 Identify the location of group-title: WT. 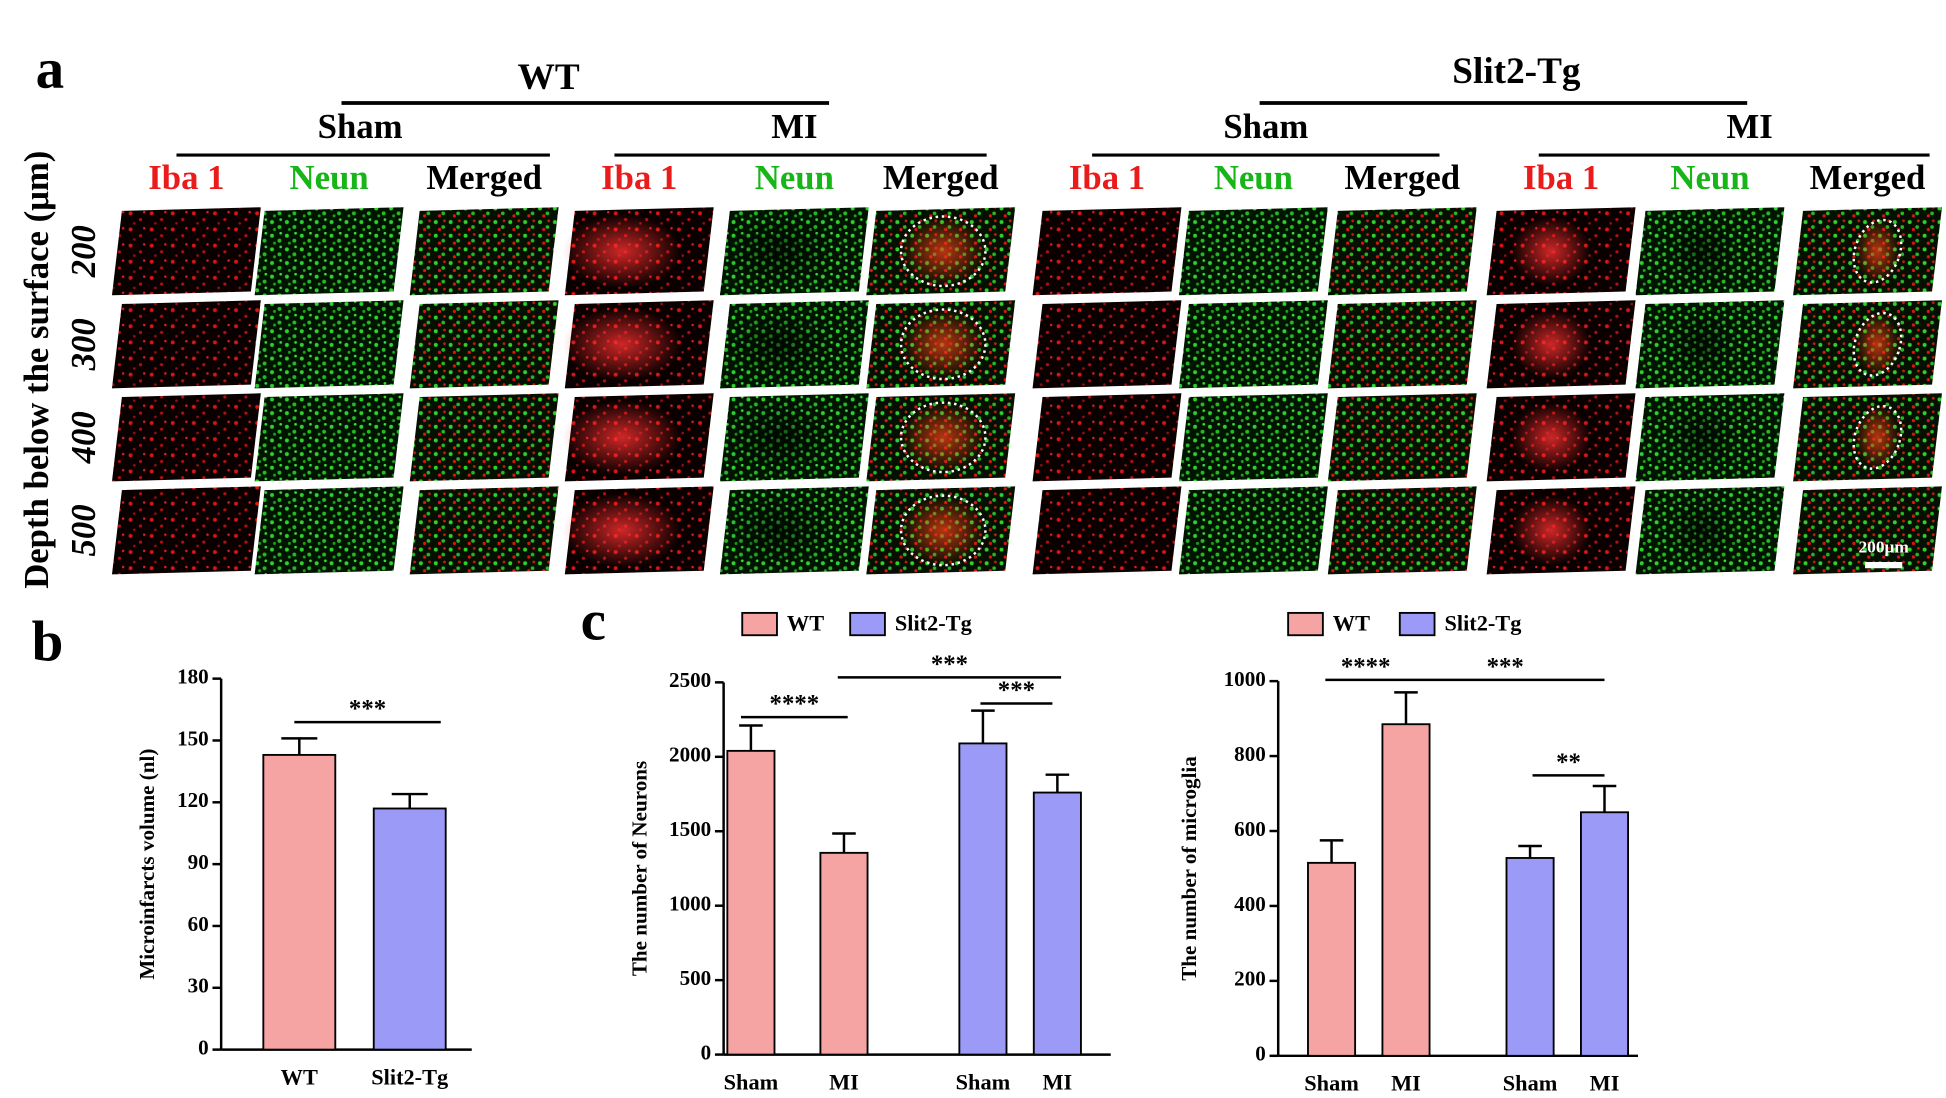
(549, 77).